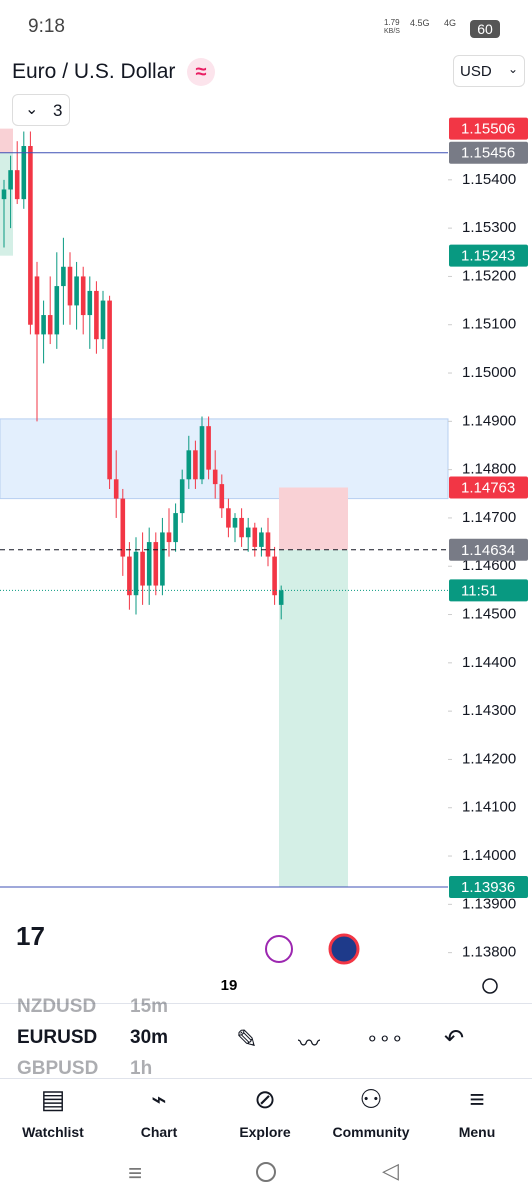 The image size is (532, 1200). Describe the element at coordinates (53, 1099) in the screenshot. I see `nav-icon: ▤` at that location.